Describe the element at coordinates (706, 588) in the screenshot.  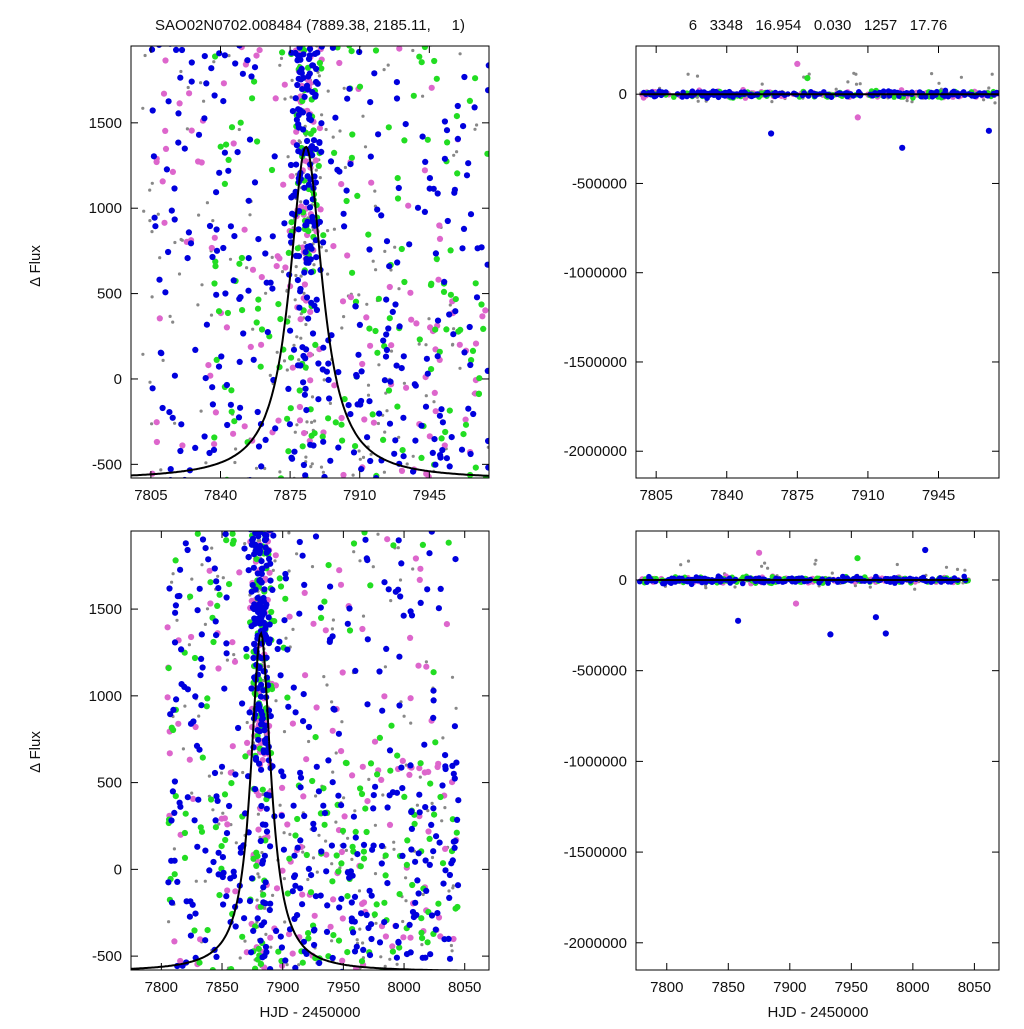
I see `bottom-right-point-gray` at that location.